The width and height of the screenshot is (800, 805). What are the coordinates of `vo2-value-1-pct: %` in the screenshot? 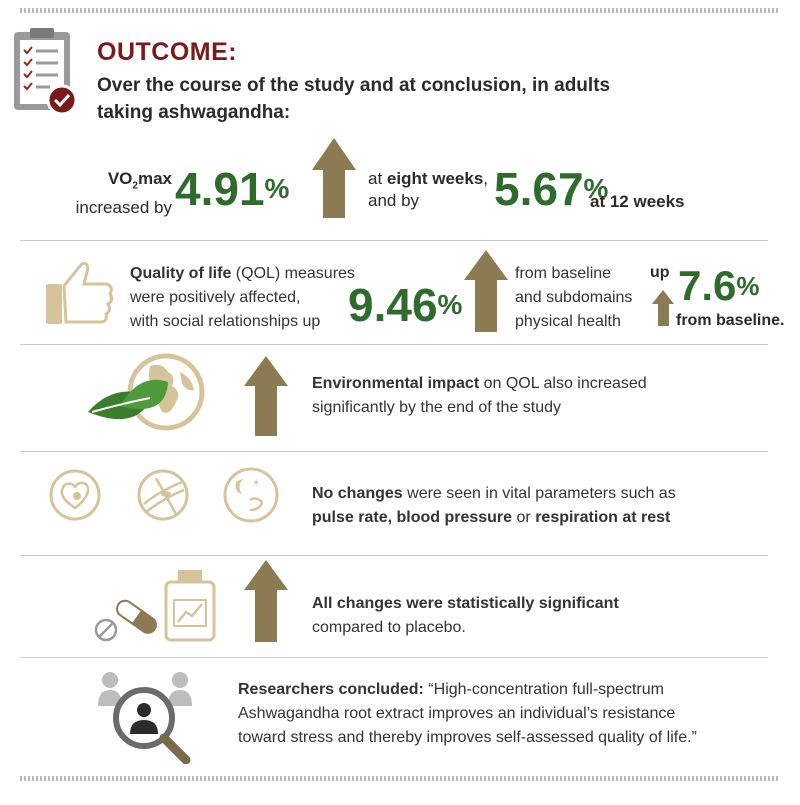 It's located at (277, 188).